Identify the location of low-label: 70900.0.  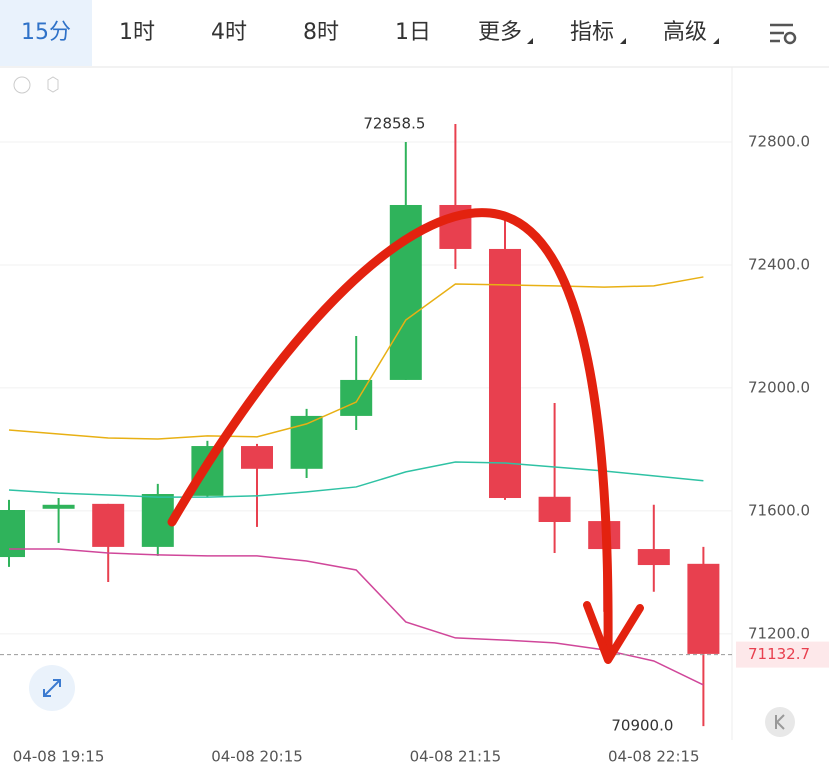
(642, 726).